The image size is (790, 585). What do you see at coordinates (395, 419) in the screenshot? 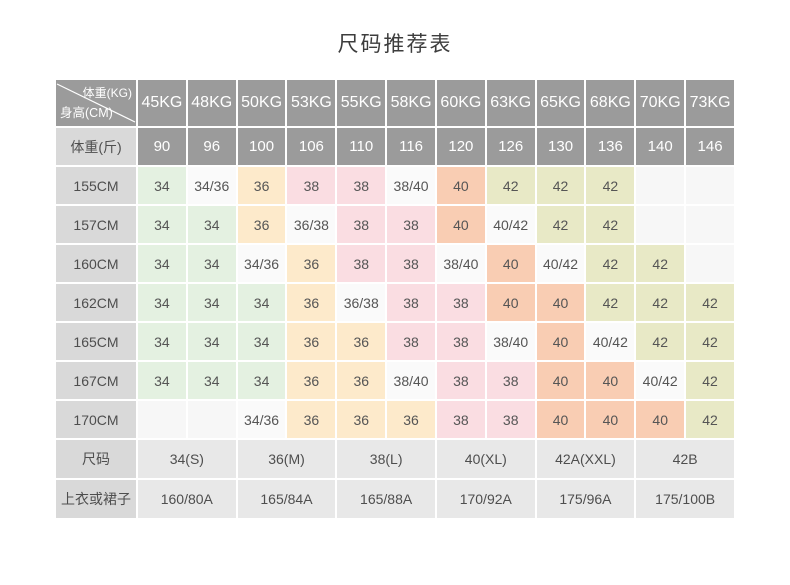
I see `height-row: 170CM 34/36 36 36 36 38 38 40 40 40 42` at bounding box center [395, 419].